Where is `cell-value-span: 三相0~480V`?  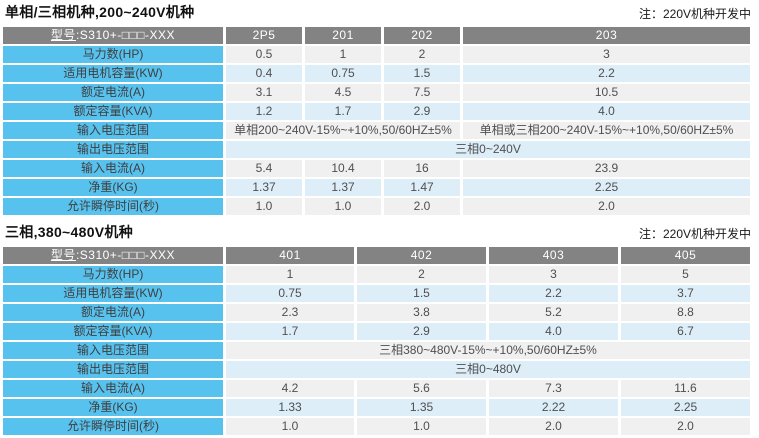
cell-value-span: 三相0~480V is located at coordinates (488, 369).